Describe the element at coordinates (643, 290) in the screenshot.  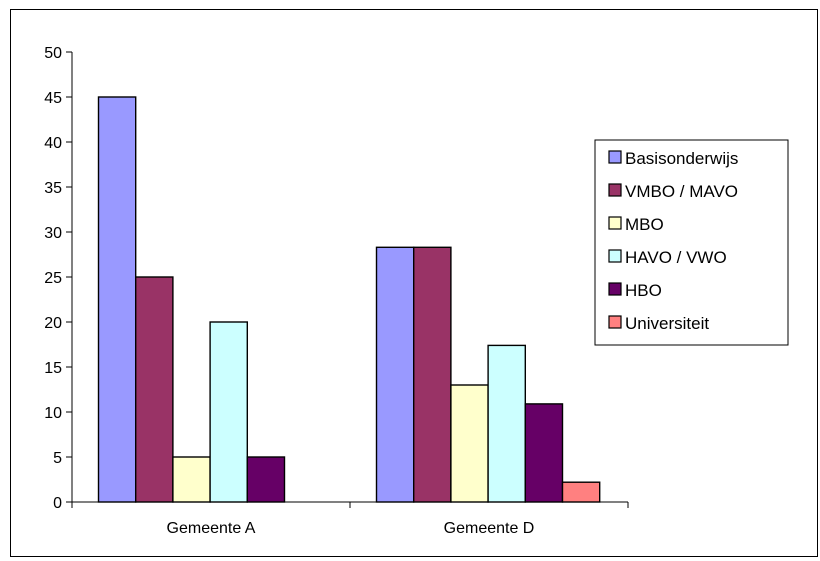
I see `legend-label: HBO` at that location.